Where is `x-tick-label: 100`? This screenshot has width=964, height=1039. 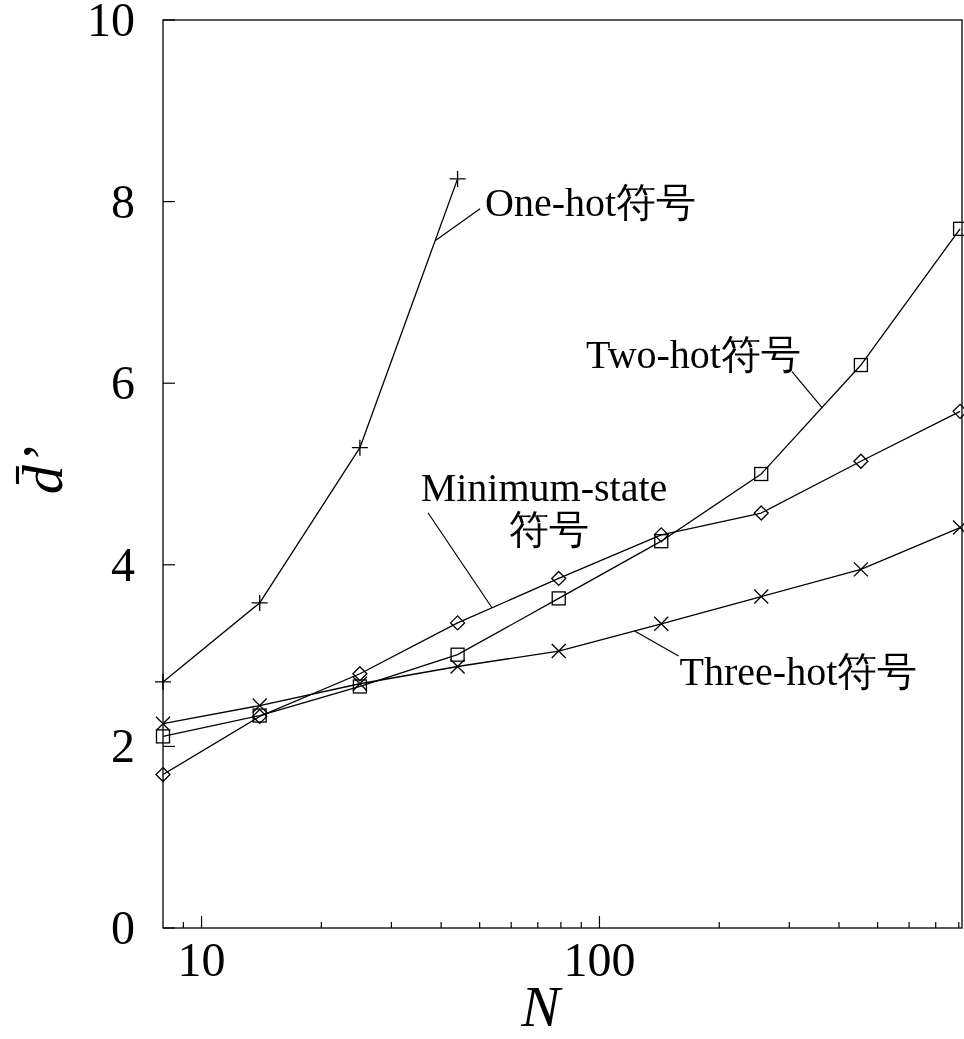
x-tick-label: 100 is located at coordinates (599, 959).